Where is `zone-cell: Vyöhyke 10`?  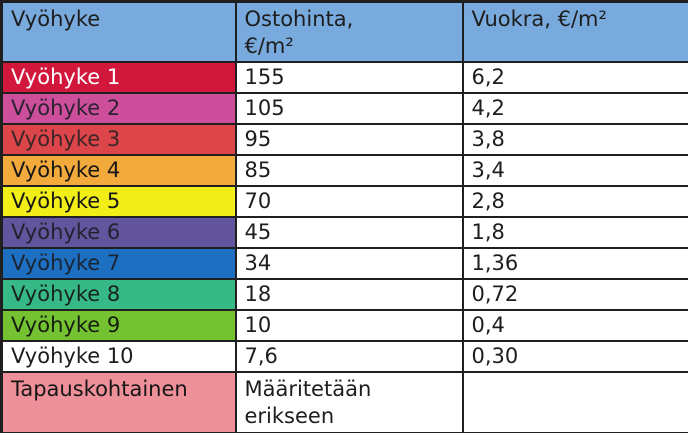
zone-cell: Vyöhyke 10 is located at coordinates (118, 356).